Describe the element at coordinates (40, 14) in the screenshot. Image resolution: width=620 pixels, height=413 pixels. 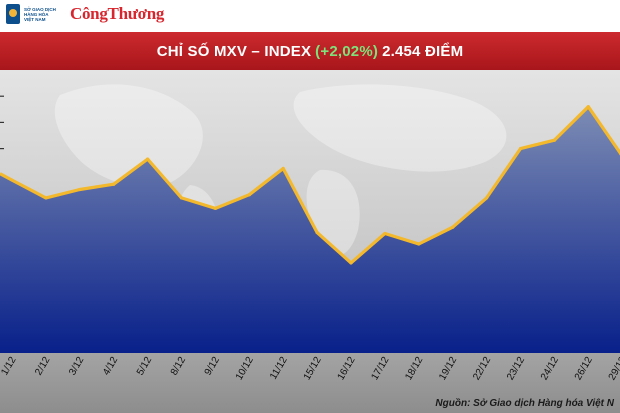
I see `org-name: SỞ GIAO DỊCH HÀNG HÓA VIỆT NAM` at that location.